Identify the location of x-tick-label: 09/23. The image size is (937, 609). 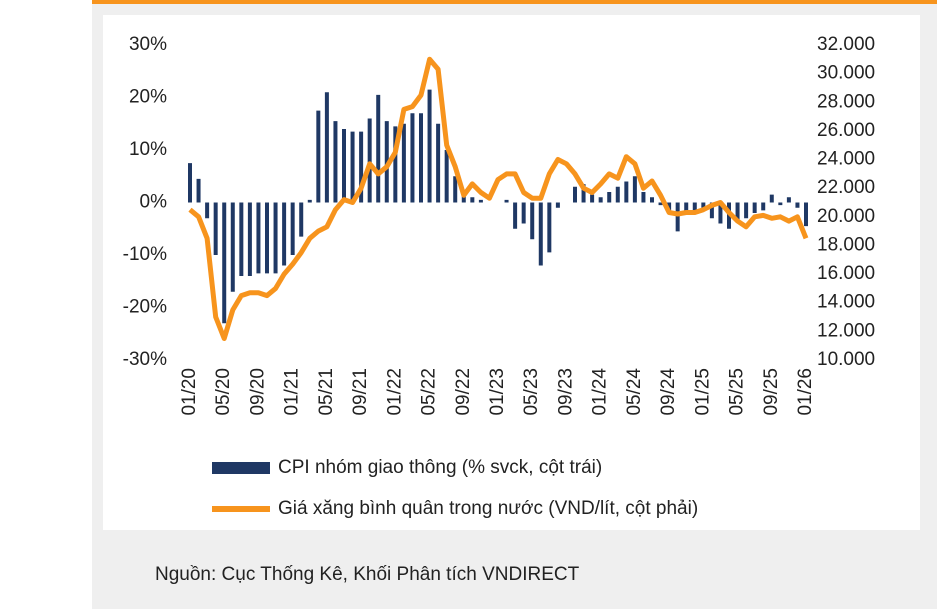
(565, 392).